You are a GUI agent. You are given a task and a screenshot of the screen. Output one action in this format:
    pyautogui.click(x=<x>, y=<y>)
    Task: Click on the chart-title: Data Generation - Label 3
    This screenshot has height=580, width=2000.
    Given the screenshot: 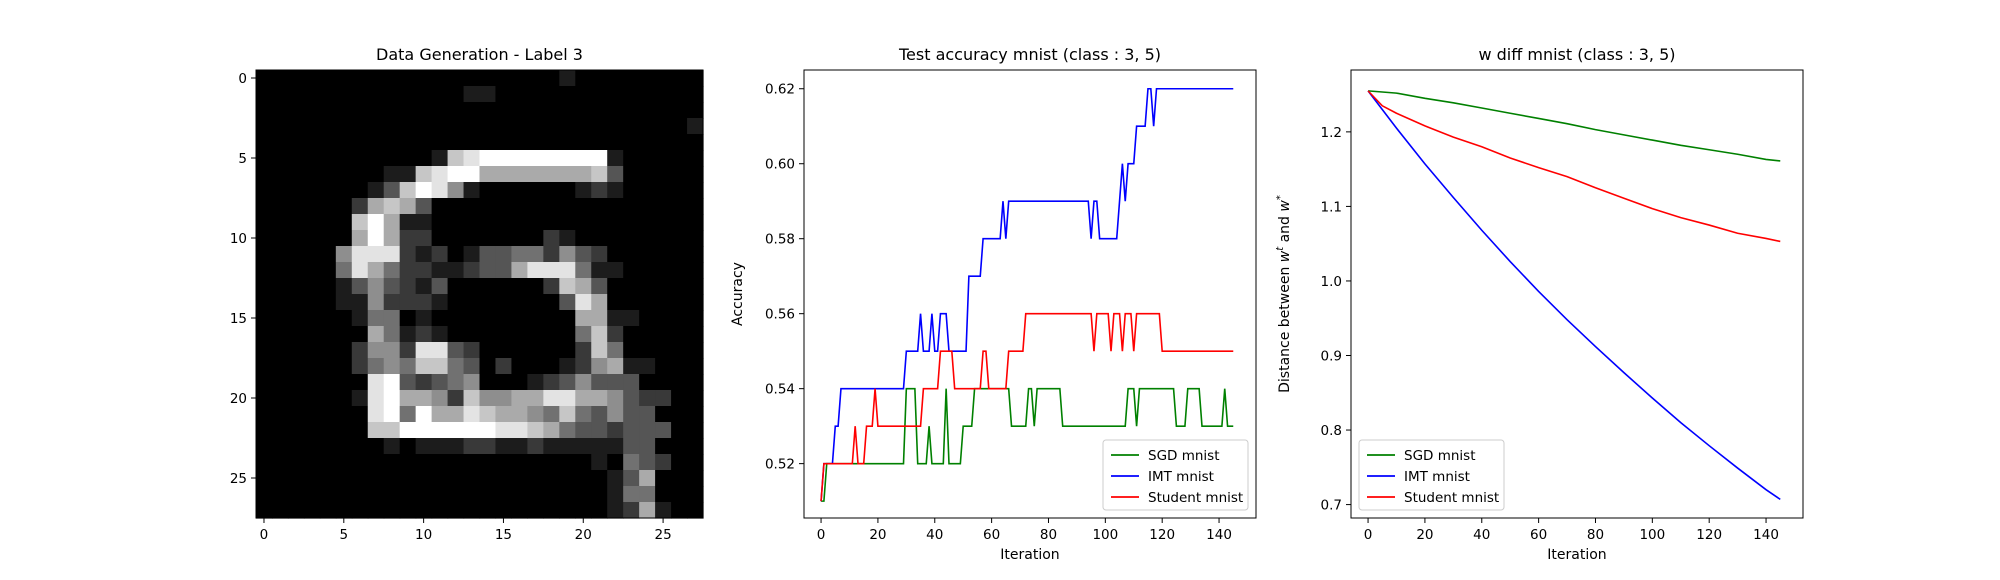 What is the action you would take?
    pyautogui.click(x=479, y=54)
    